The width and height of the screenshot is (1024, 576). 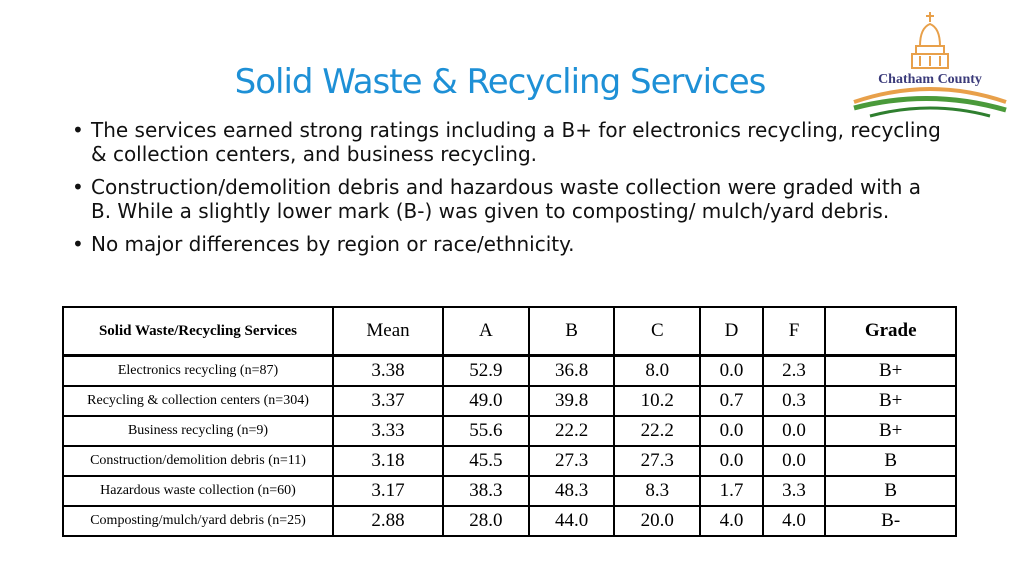 What do you see at coordinates (657, 431) in the screenshot?
I see `cell-c: 22.2` at bounding box center [657, 431].